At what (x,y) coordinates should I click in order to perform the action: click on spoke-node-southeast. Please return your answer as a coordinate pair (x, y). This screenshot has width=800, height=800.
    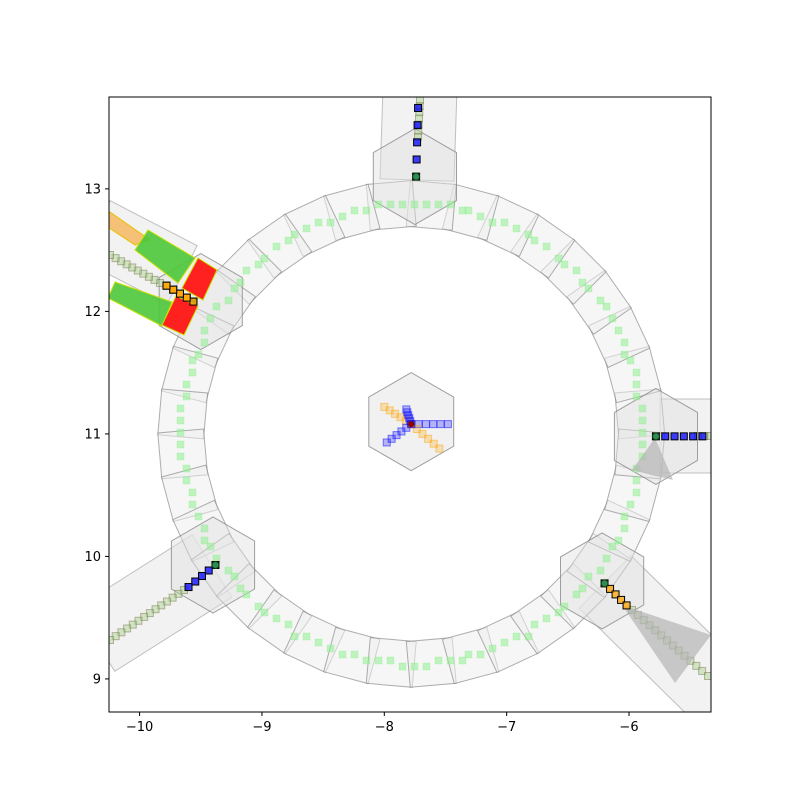
    Looking at the image, I should click on (604, 583).